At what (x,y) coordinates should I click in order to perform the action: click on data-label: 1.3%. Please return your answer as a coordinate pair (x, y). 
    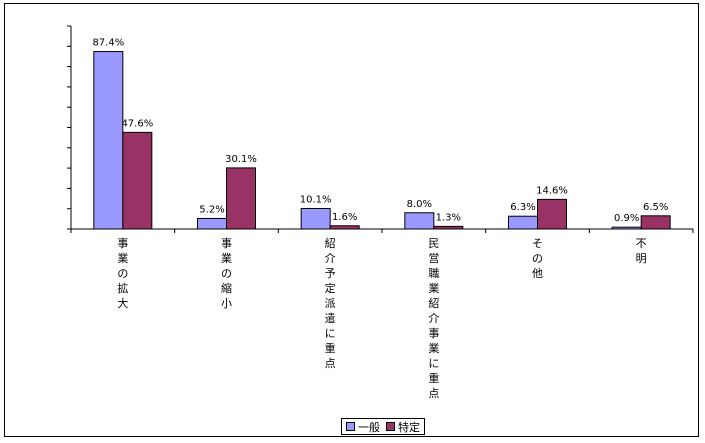
    Looking at the image, I should click on (448, 217).